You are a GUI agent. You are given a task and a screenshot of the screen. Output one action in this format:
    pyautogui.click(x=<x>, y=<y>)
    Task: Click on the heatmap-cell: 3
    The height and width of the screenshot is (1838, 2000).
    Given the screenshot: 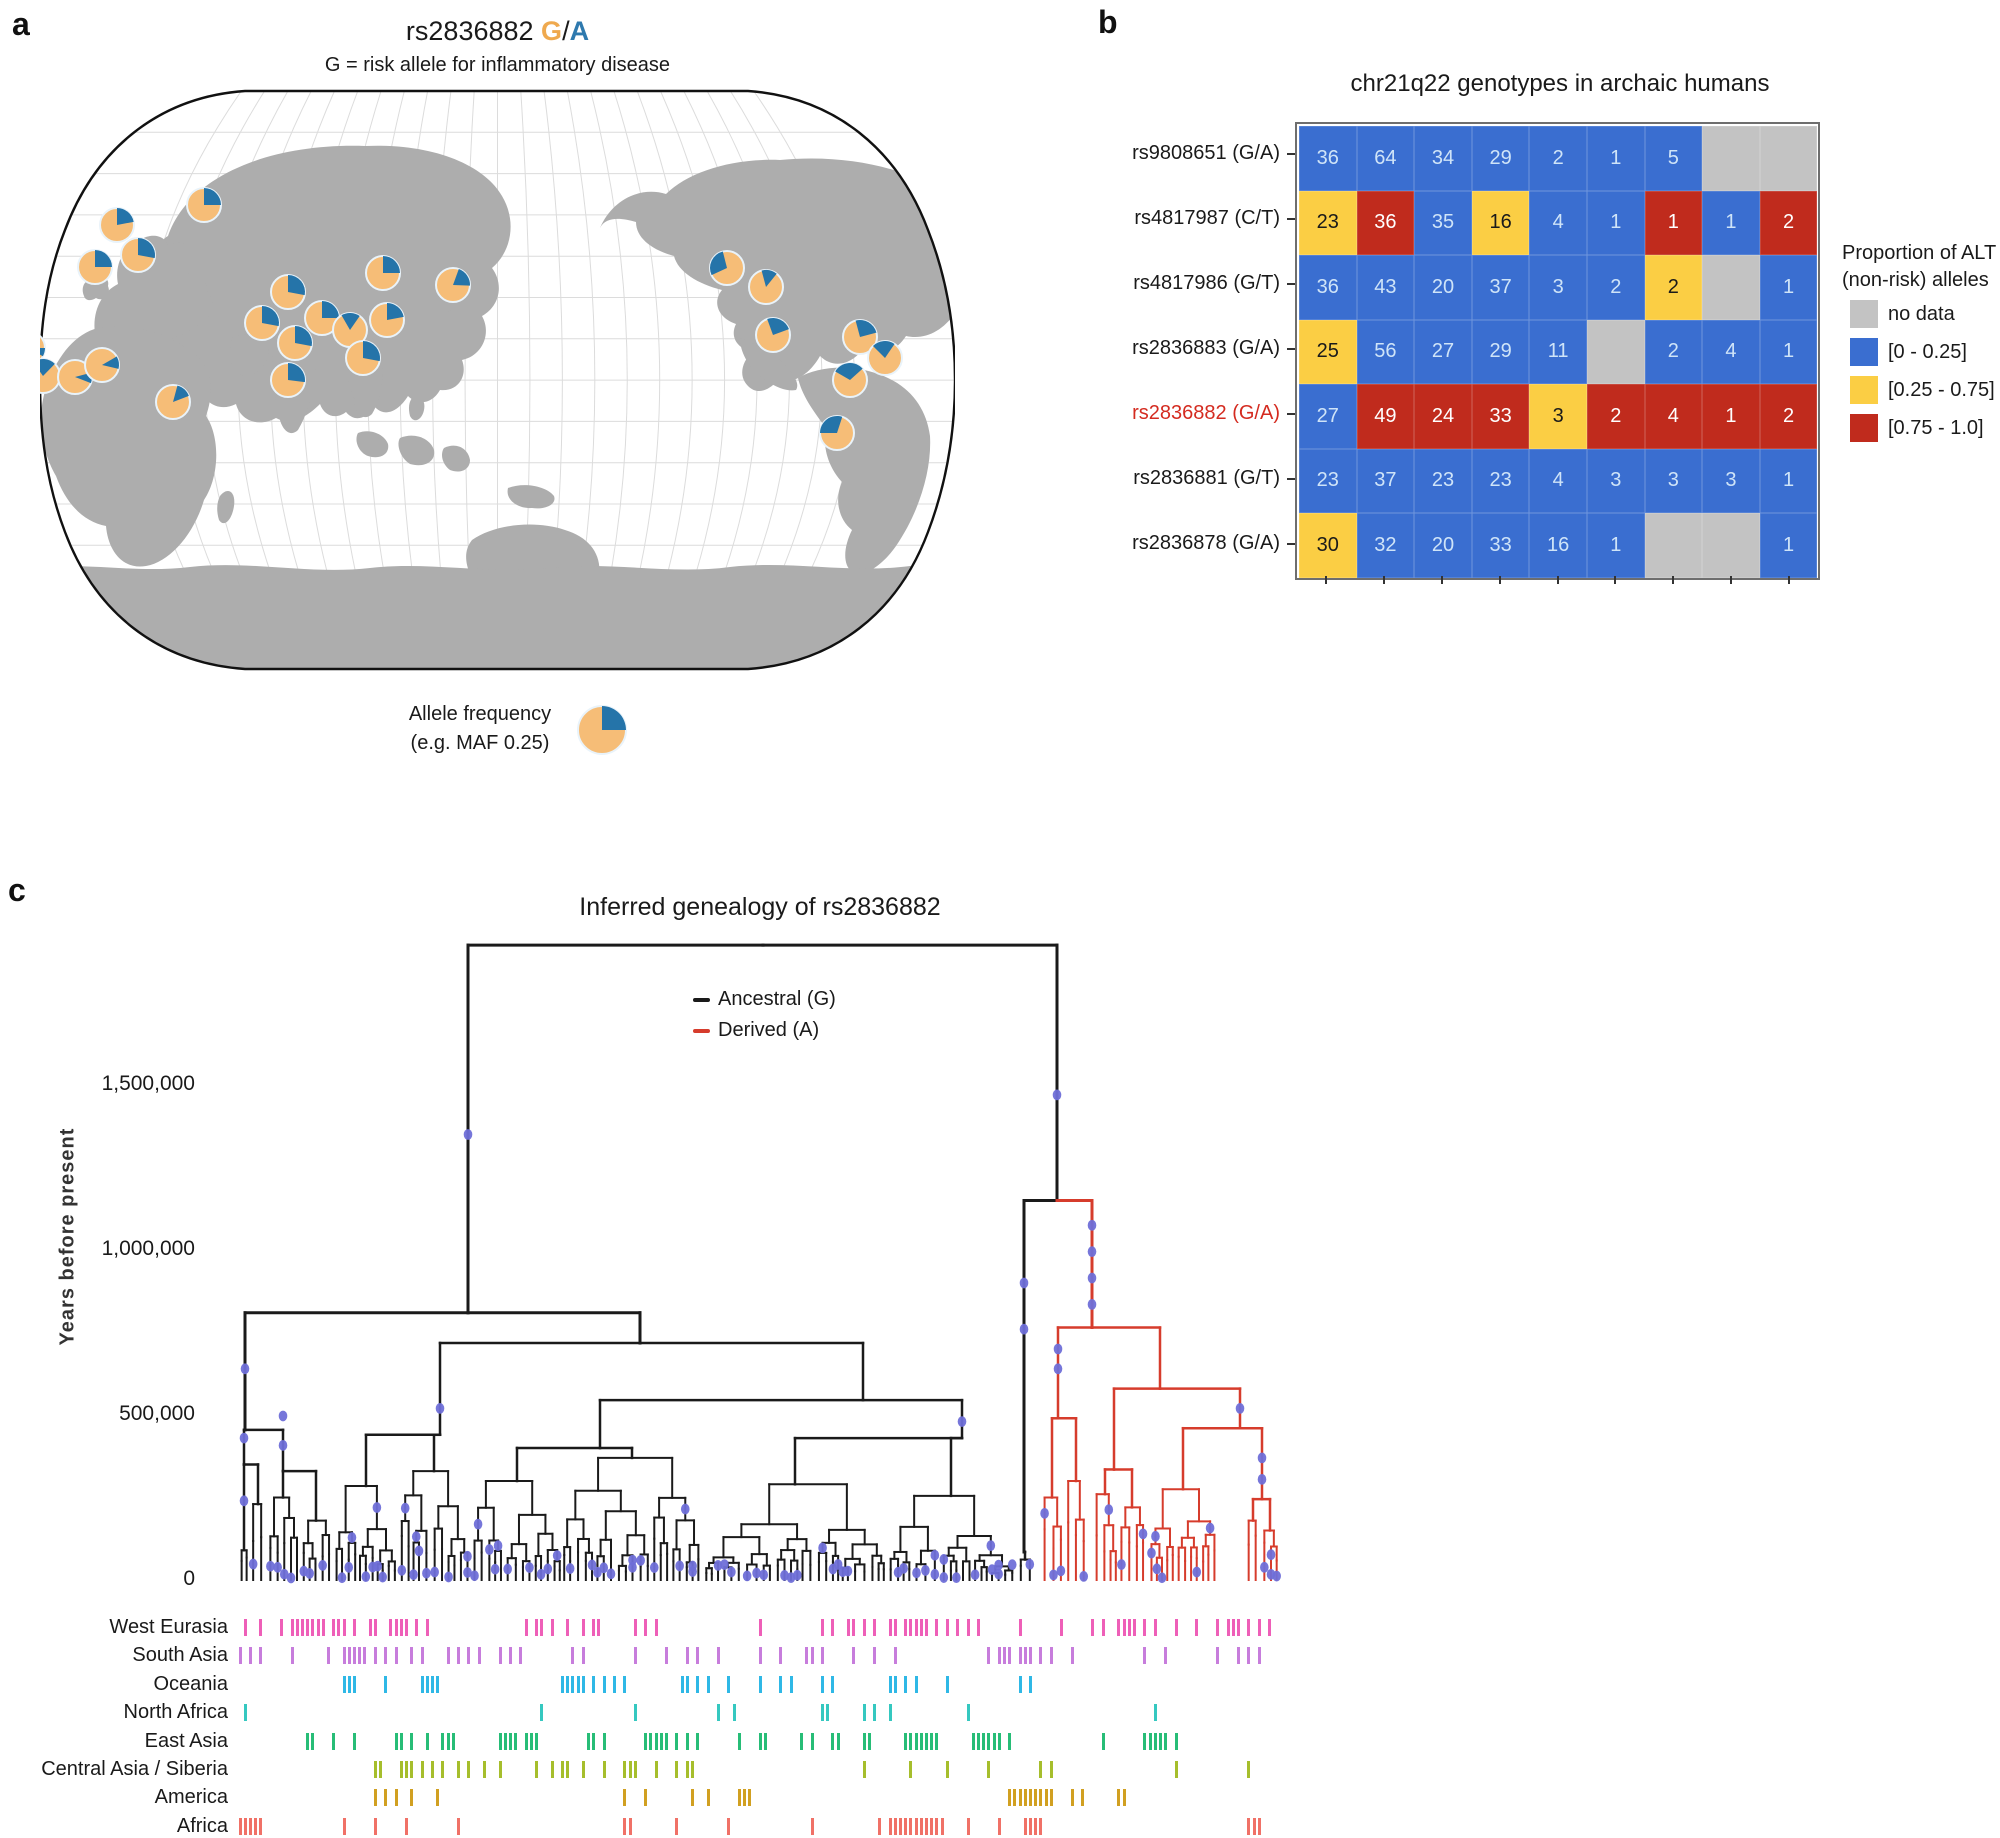 What is the action you would take?
    pyautogui.click(x=1558, y=287)
    